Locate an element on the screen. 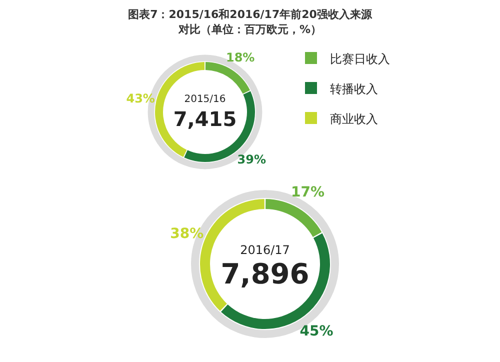  text: 2016/17 is located at coordinates (265, 250).